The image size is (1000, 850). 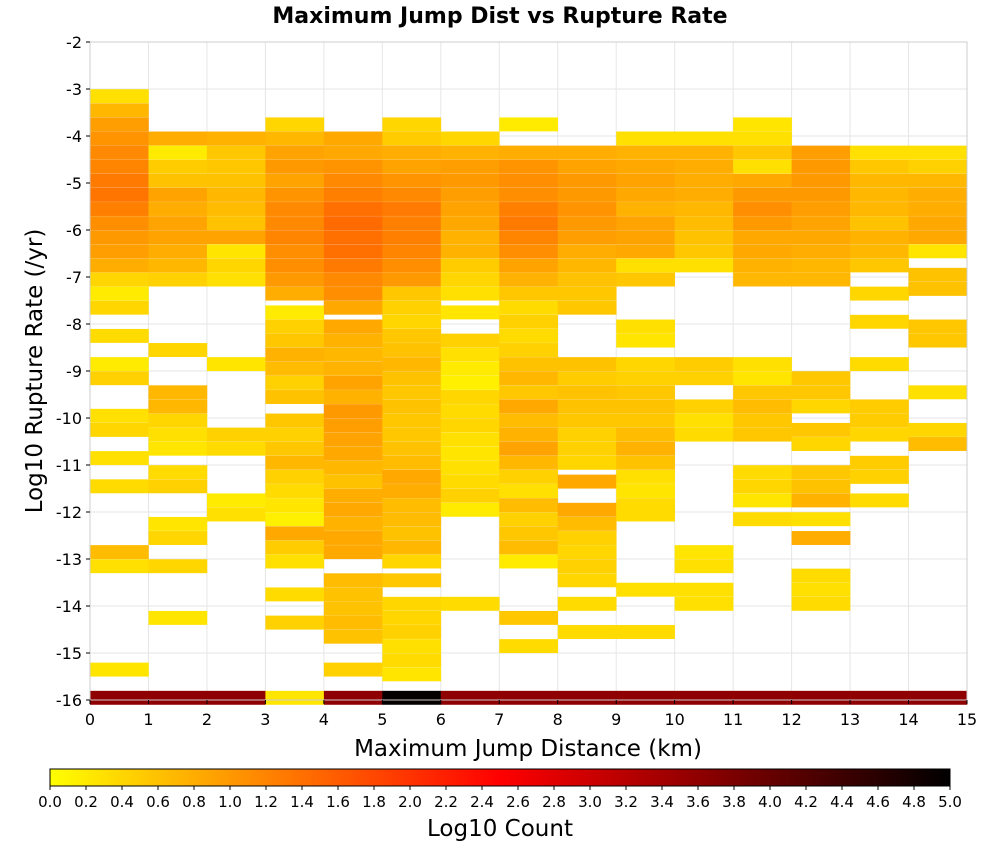 I want to click on y-tick-label: -5, so click(x=74, y=183).